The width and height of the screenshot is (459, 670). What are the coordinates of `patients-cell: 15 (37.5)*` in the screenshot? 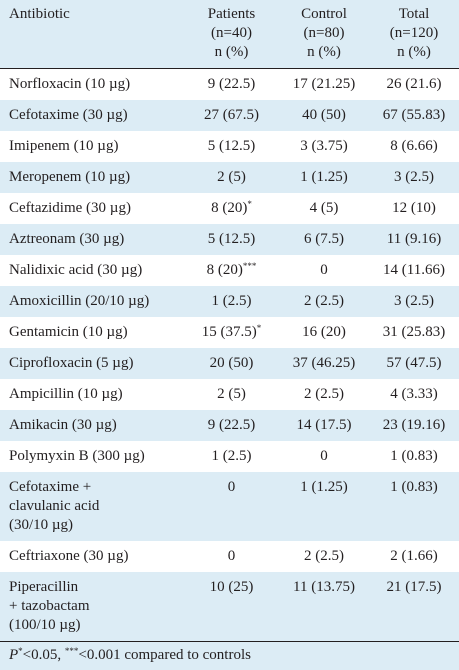 It's located at (231, 332).